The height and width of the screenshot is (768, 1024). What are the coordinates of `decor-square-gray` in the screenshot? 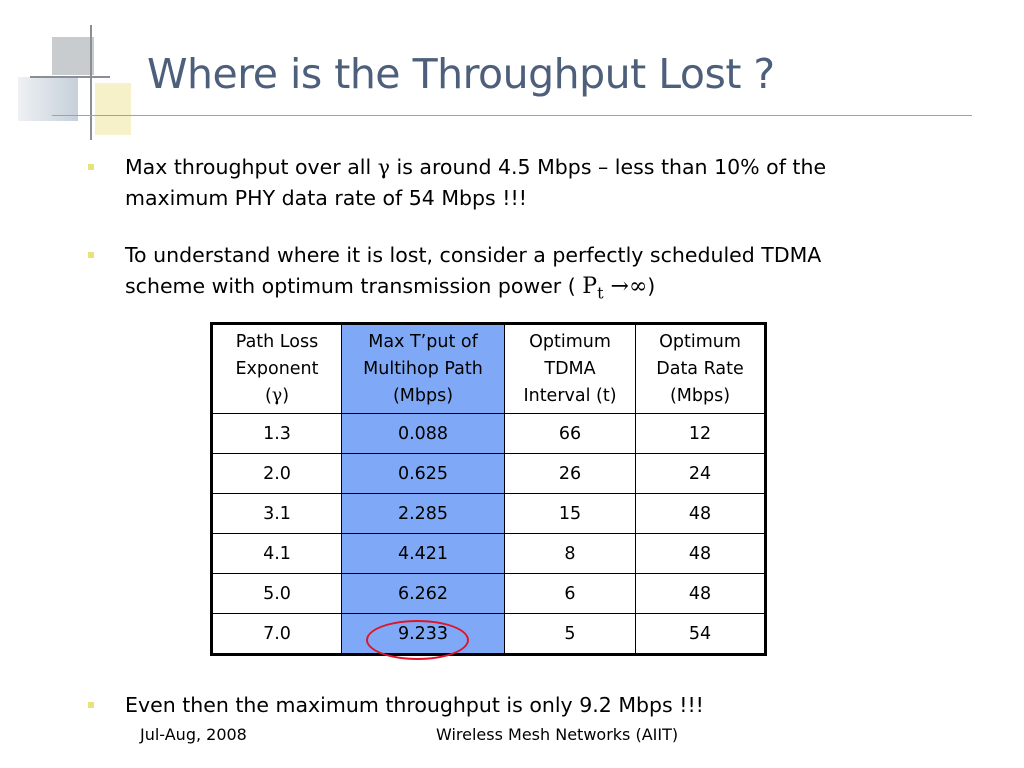 It's located at (73, 56).